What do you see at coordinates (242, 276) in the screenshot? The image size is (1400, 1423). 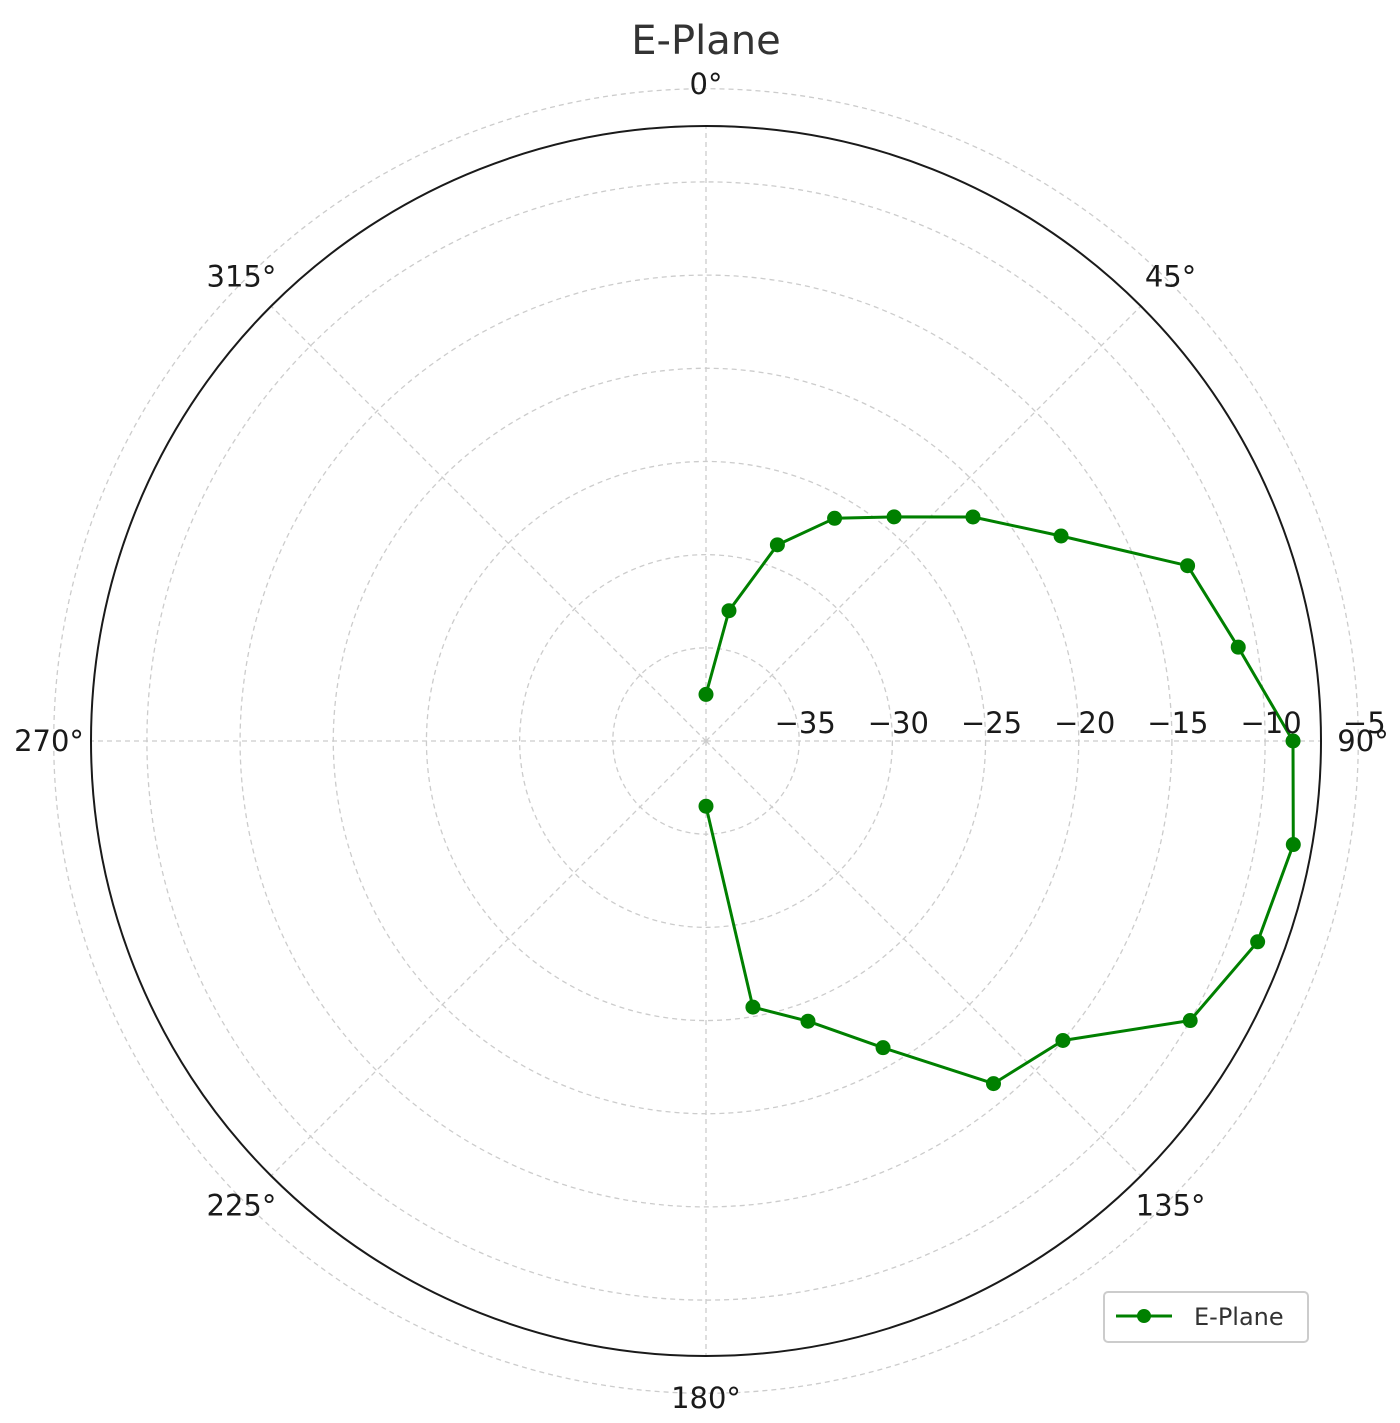 I see `angle-tick-label: 315°` at bounding box center [242, 276].